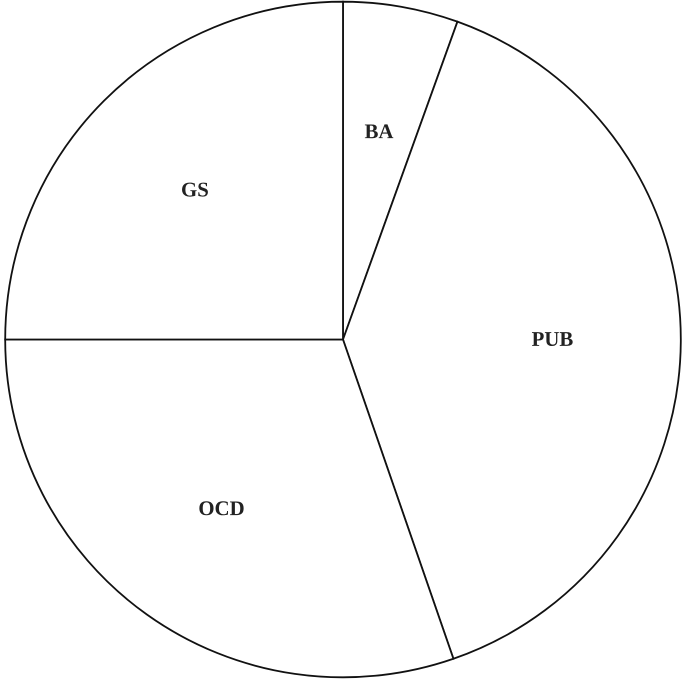 The width and height of the screenshot is (686, 679). What do you see at coordinates (379, 131) in the screenshot?
I see `slice-label: BA` at bounding box center [379, 131].